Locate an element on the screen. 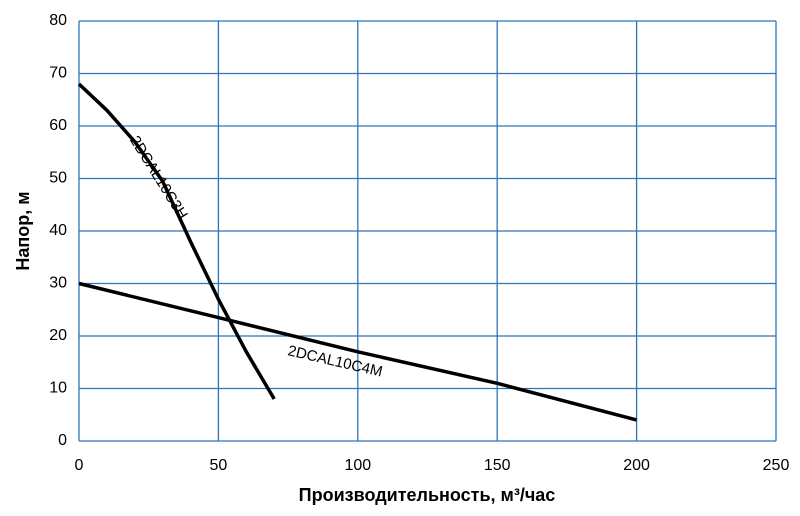 This screenshot has width=800, height=516. y-tick-label: 20 is located at coordinates (58, 335).